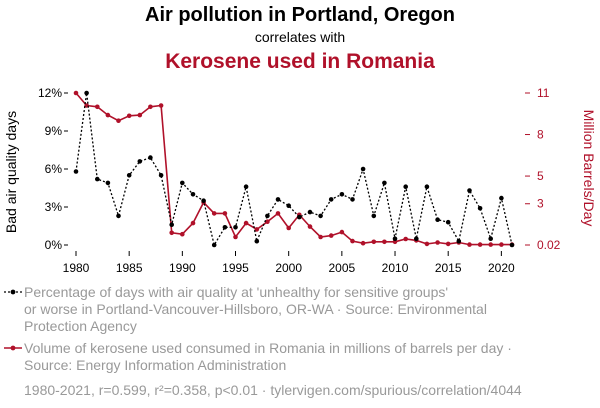 The image size is (600, 408). Describe the element at coordinates (235, 268) in the screenshot. I see `x-tick-label: 1995` at that location.